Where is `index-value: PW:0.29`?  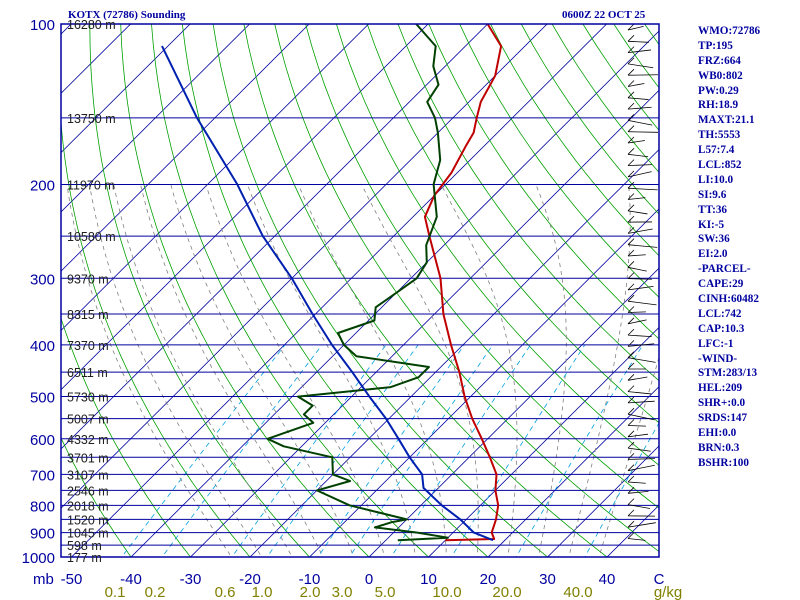 index-value: PW:0.29 is located at coordinates (718, 90).